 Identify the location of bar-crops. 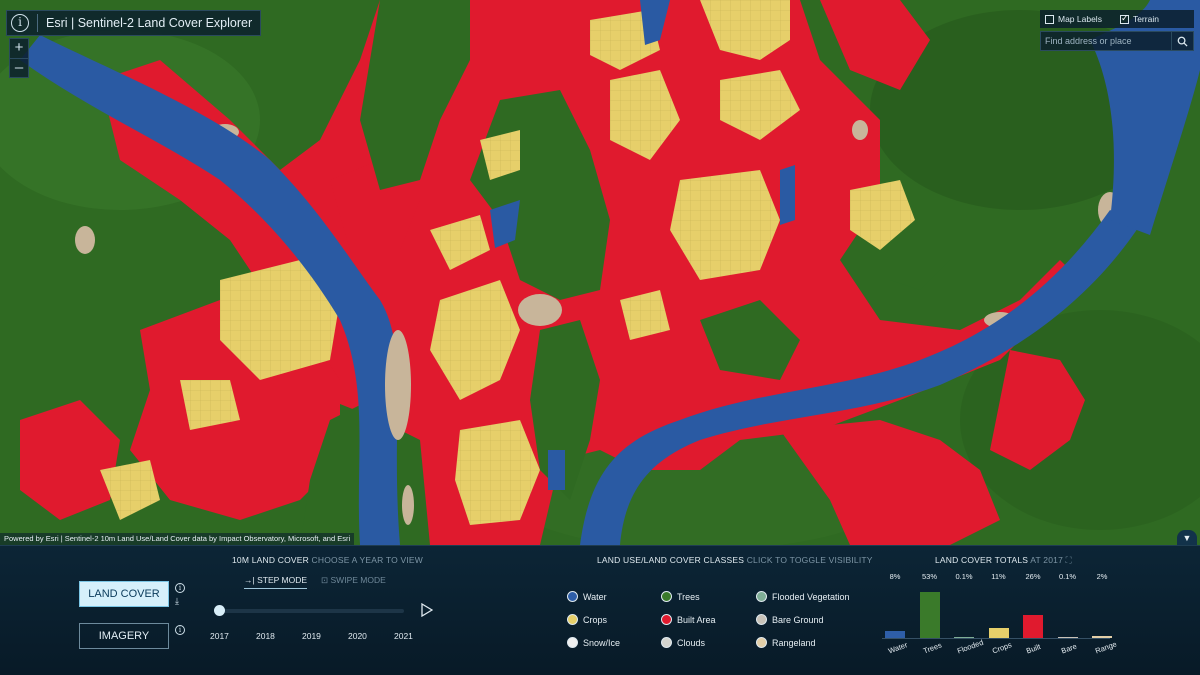
(998, 633).